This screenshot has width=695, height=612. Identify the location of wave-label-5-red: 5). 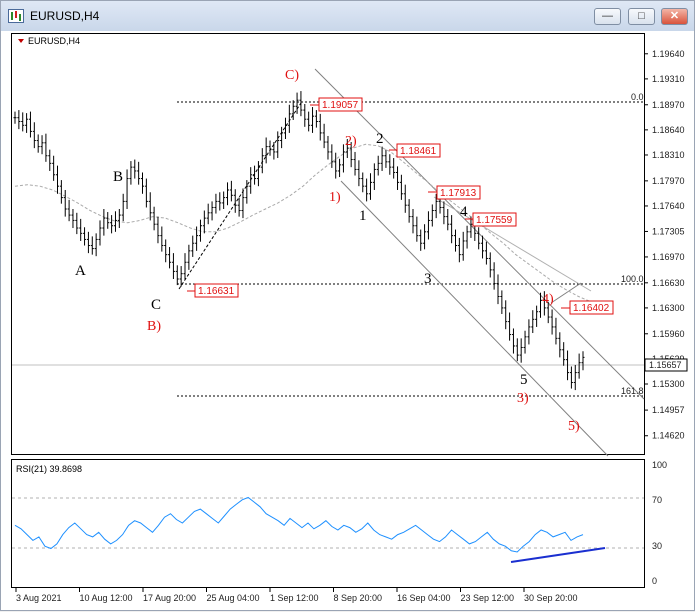
(574, 426).